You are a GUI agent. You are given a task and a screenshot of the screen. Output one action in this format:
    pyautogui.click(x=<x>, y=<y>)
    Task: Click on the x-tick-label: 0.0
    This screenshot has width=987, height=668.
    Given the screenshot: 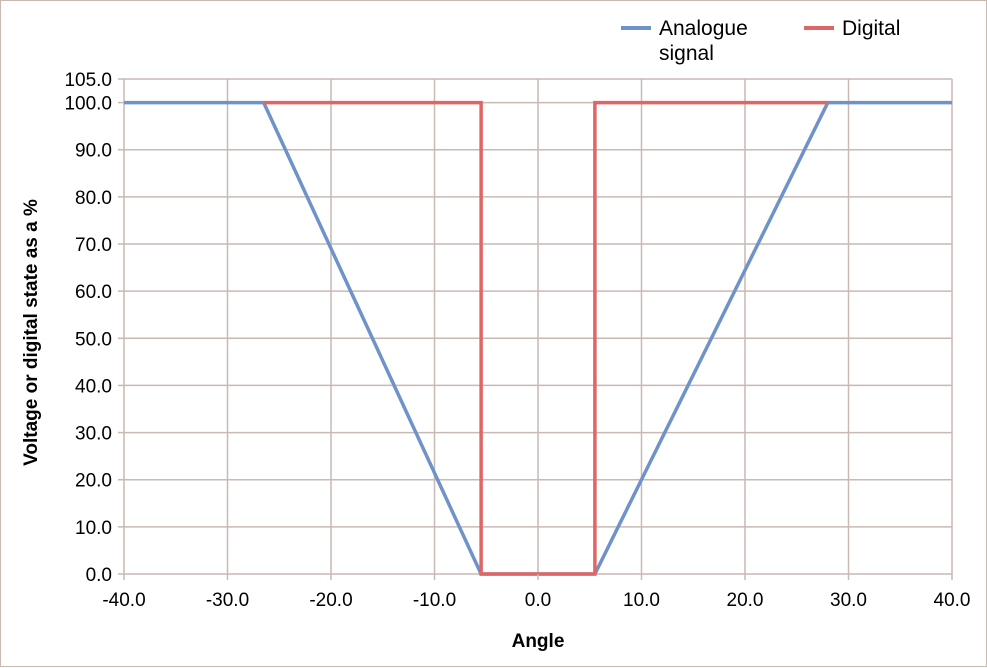 What is the action you would take?
    pyautogui.click(x=538, y=600)
    